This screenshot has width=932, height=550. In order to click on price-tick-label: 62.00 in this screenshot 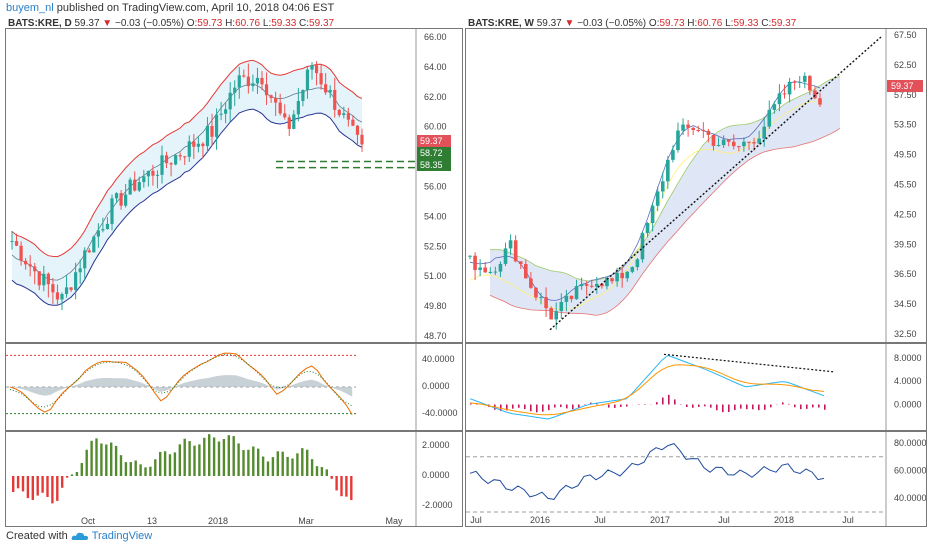, I will do `click(435, 97)`.